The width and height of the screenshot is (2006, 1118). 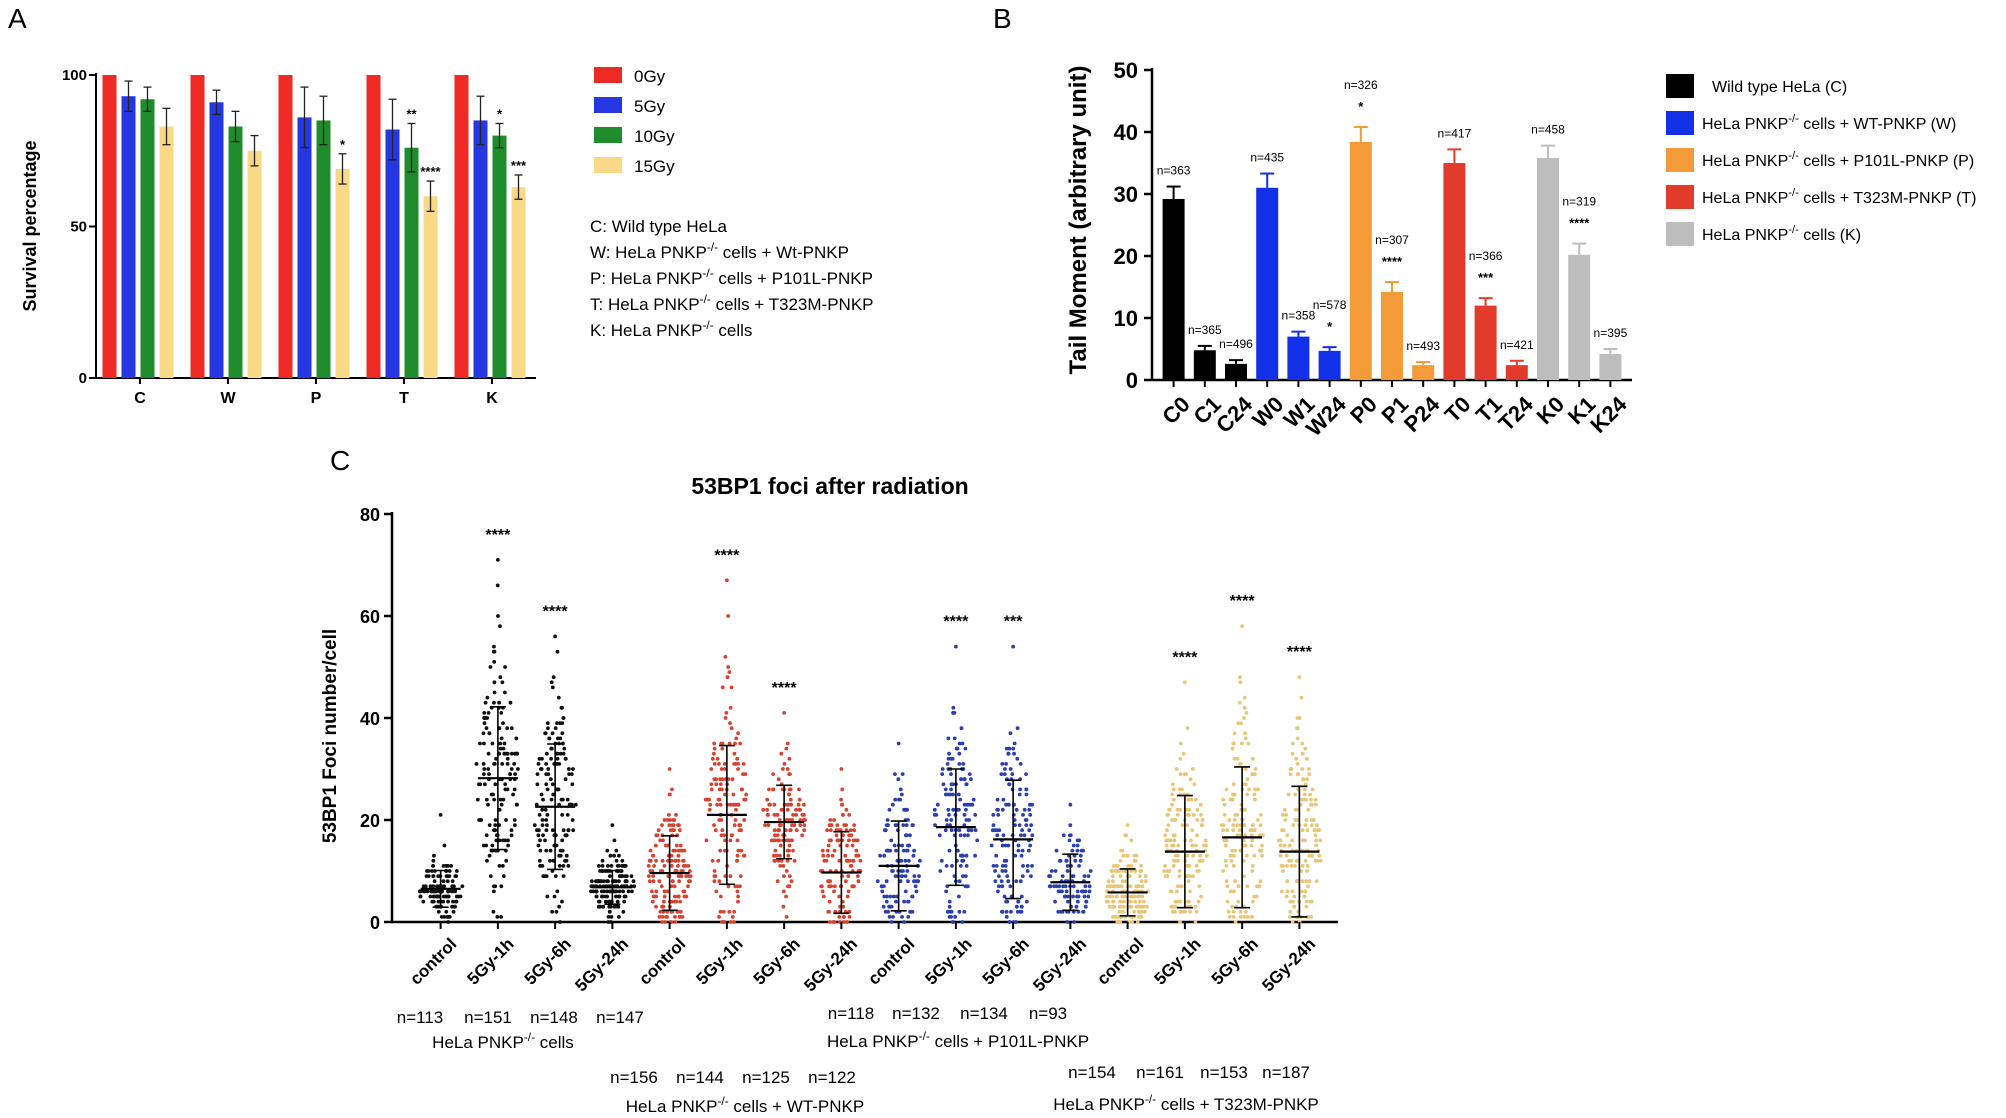 I want to click on panel-b-n-label: n=417, so click(x=1455, y=133).